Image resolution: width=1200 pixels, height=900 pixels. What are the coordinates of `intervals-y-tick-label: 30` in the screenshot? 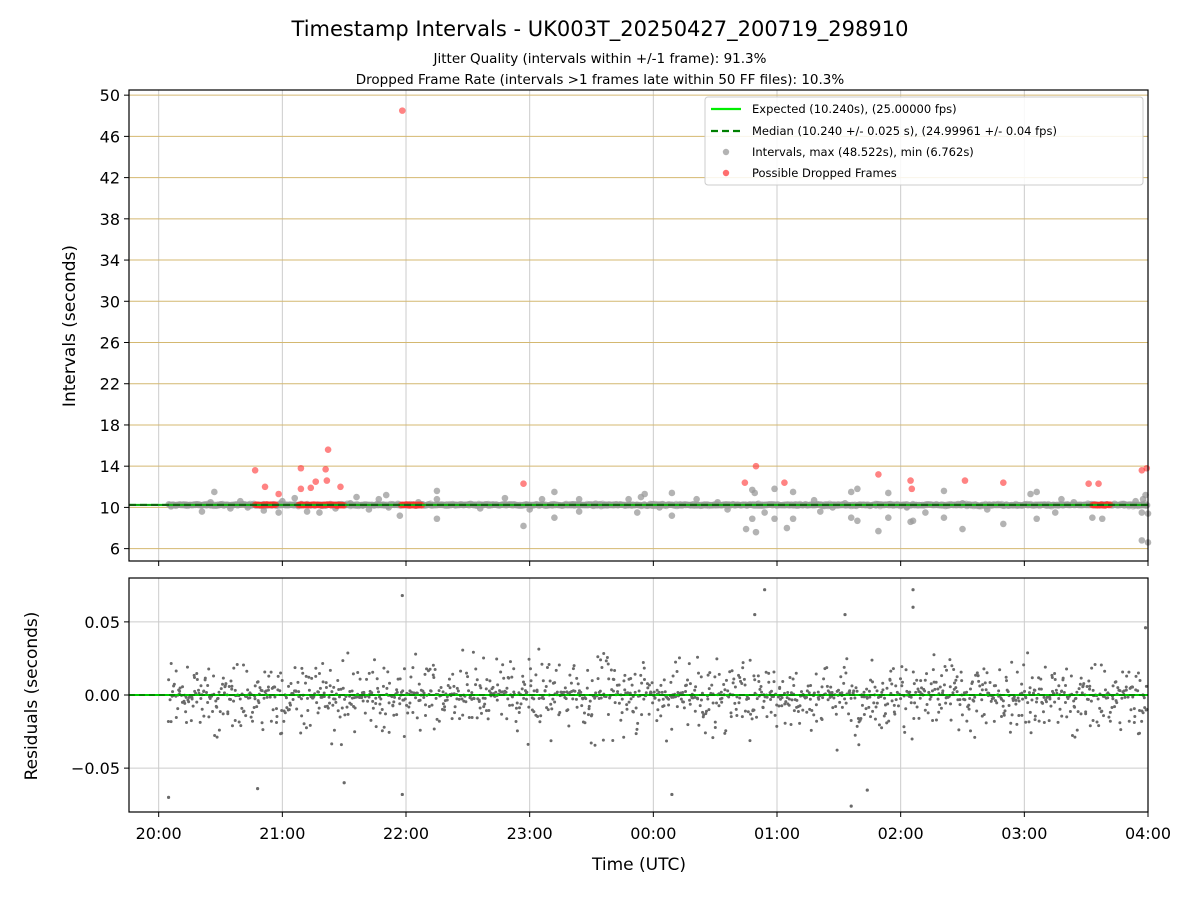 It's located at (110, 301).